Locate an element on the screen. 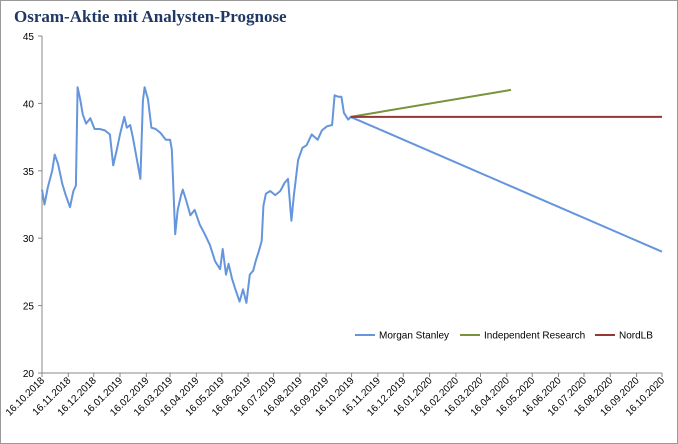  y-tick-label: 45 is located at coordinates (29, 37).